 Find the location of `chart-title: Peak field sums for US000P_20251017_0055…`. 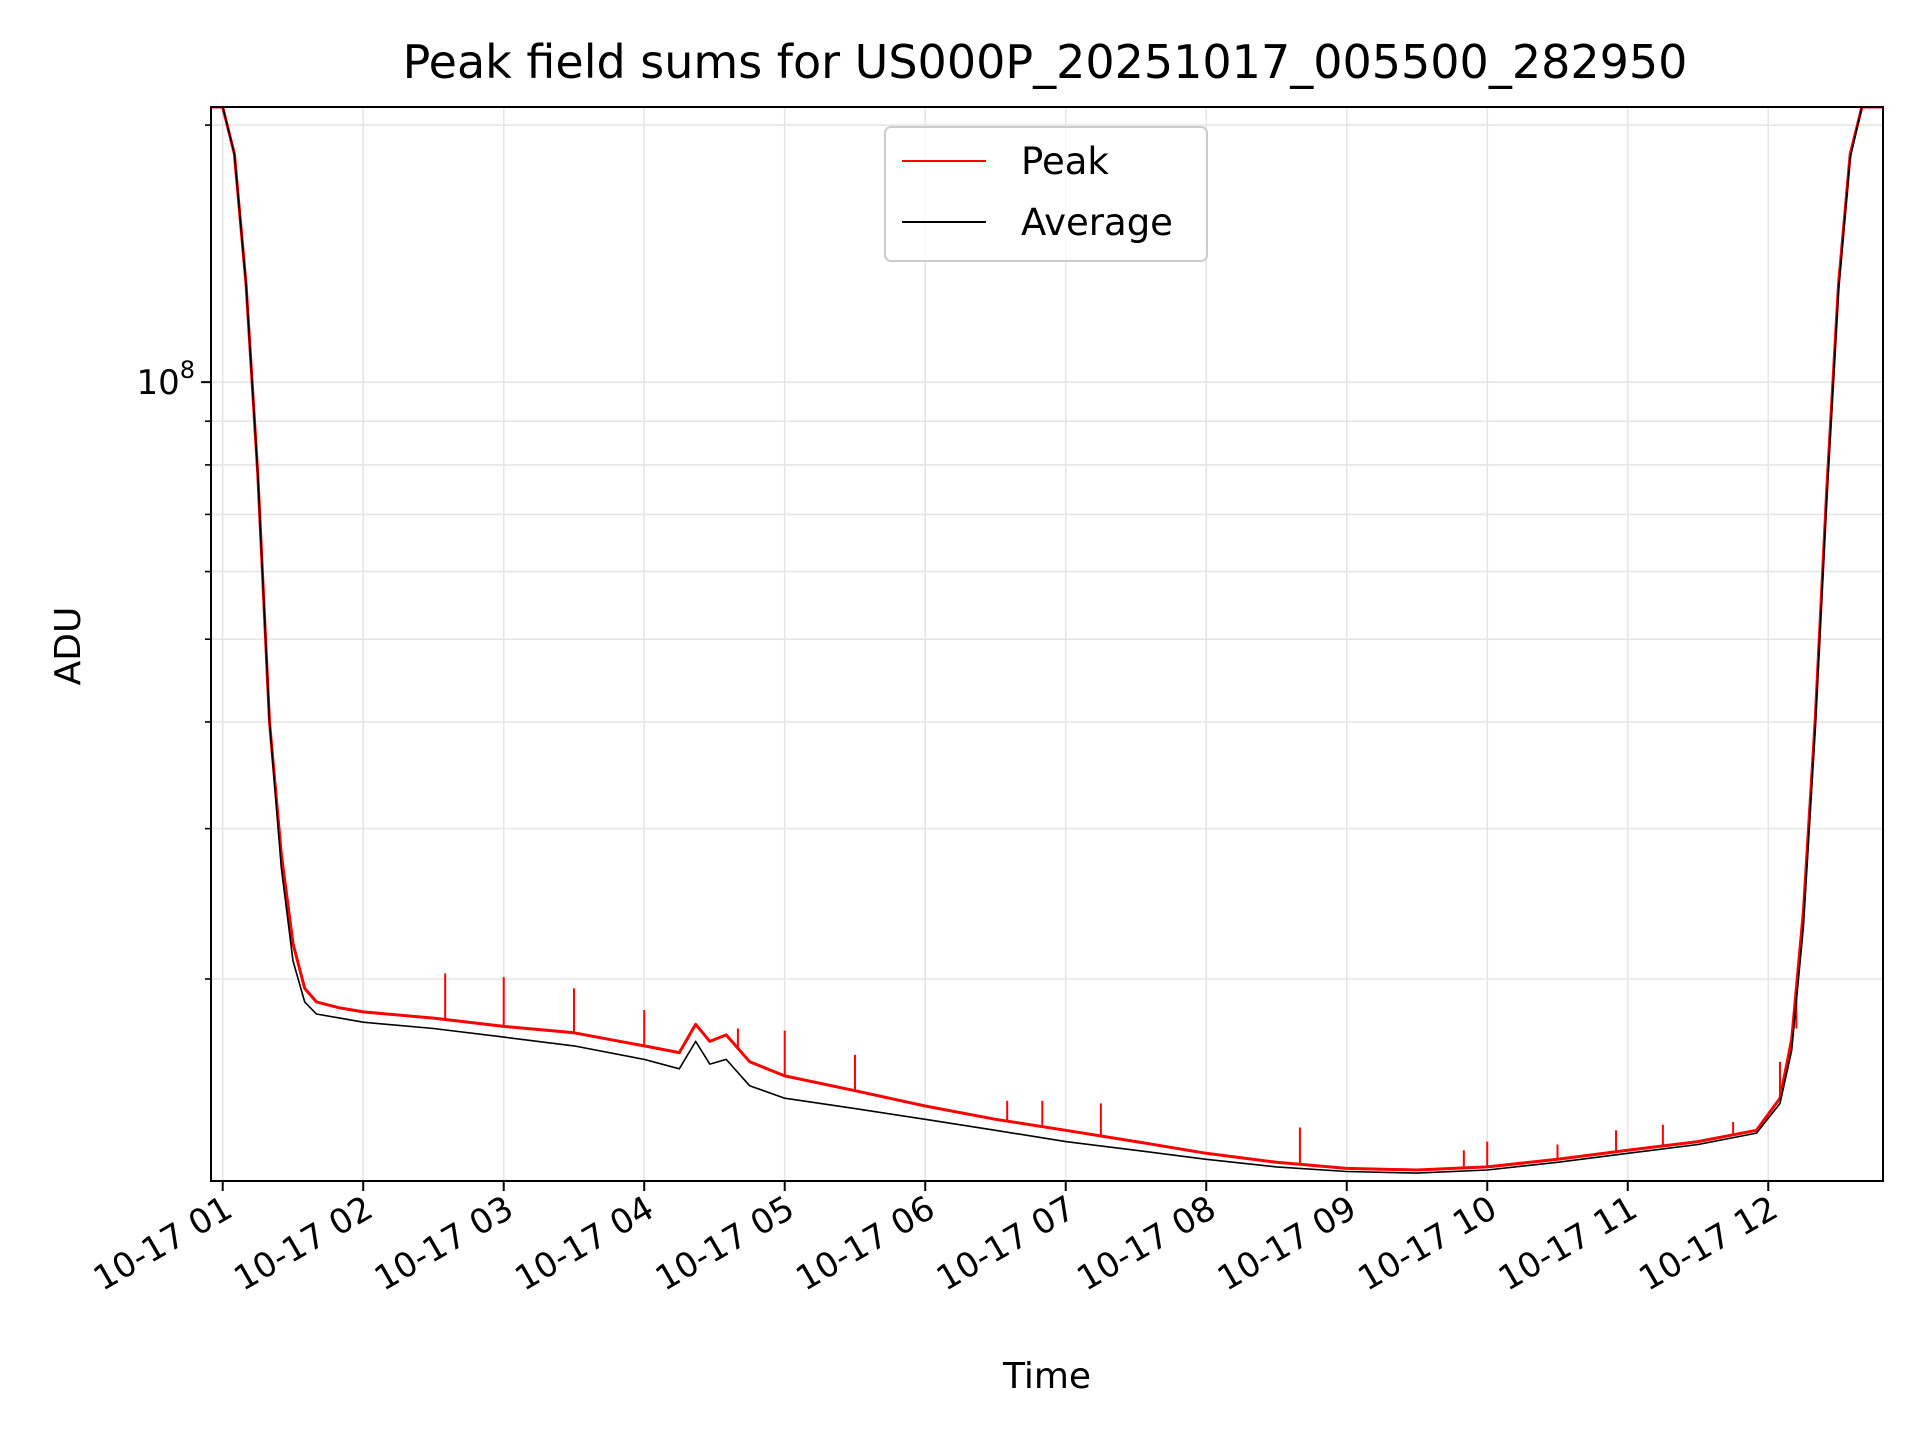

chart-title: Peak field sums for US000P_20251017_0055… is located at coordinates (1045, 62).